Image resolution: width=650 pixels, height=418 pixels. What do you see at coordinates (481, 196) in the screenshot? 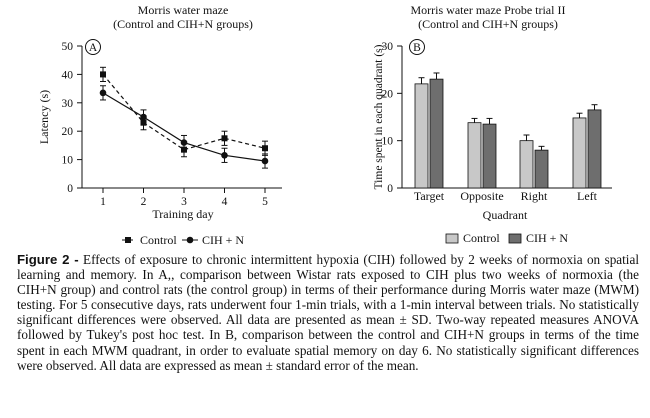
I see `panel-b-category-label: Opposite` at bounding box center [481, 196].